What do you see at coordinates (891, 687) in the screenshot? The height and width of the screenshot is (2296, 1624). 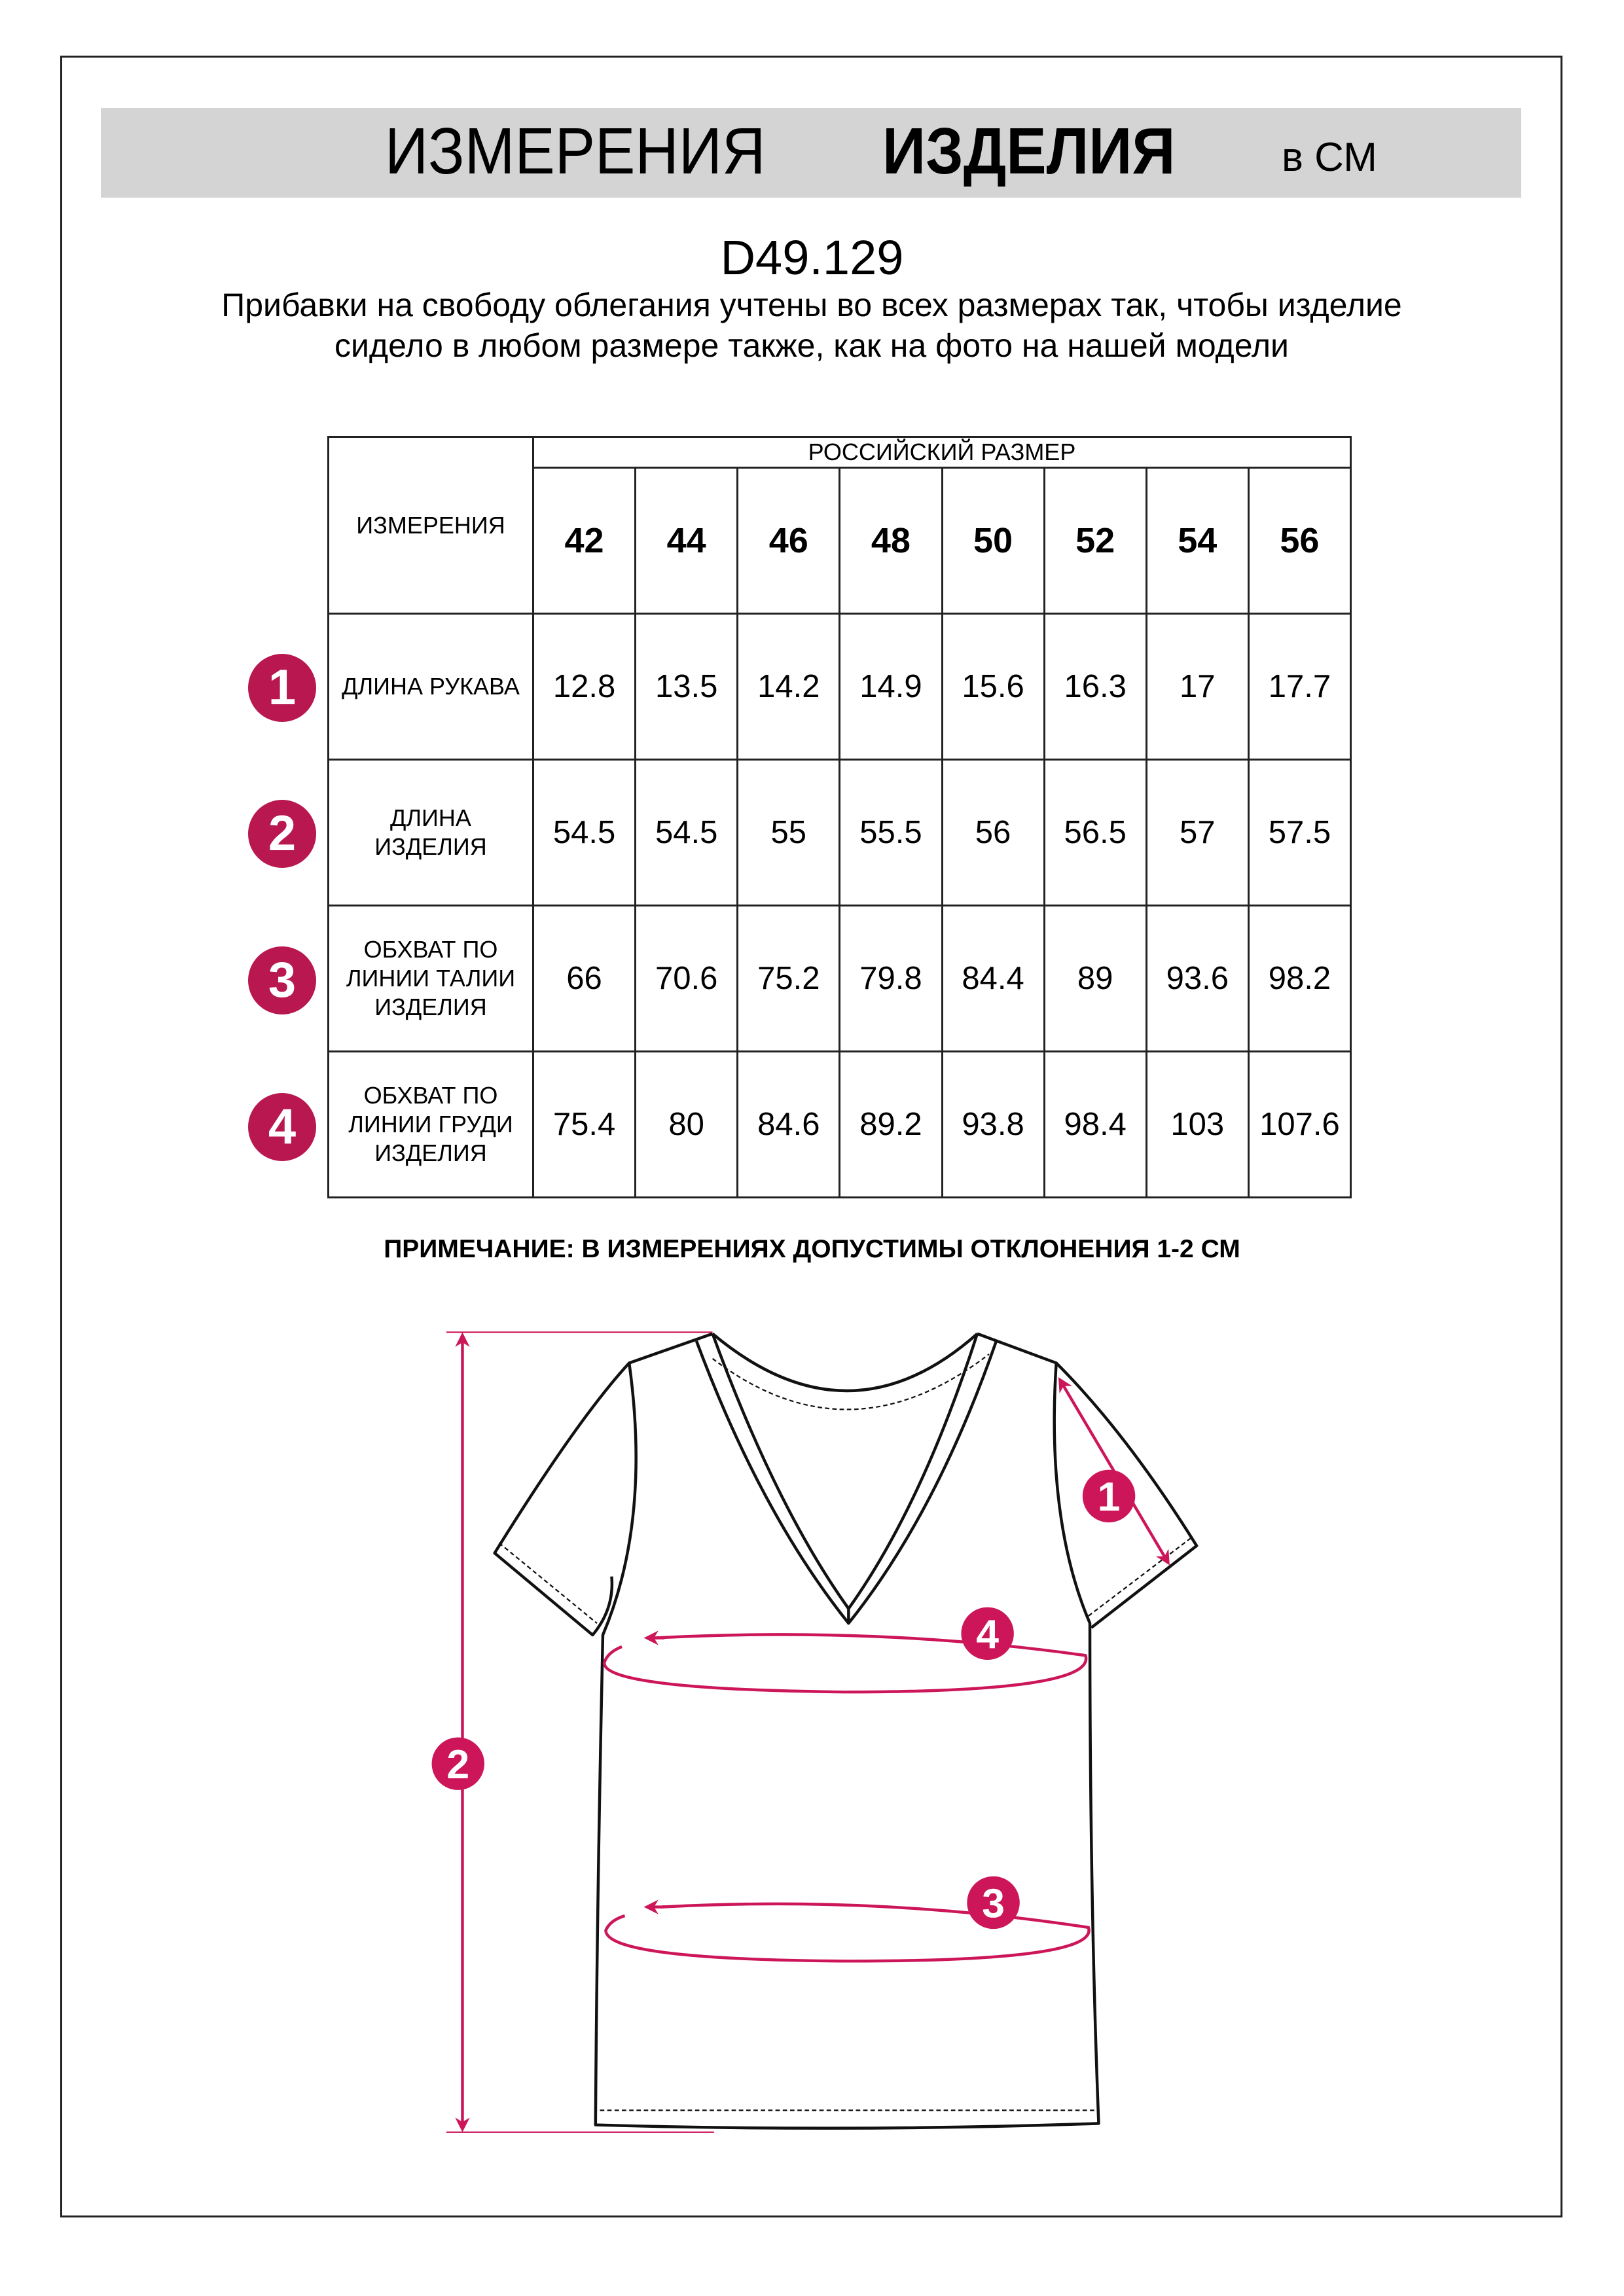 I see `cell: 14.9` at bounding box center [891, 687].